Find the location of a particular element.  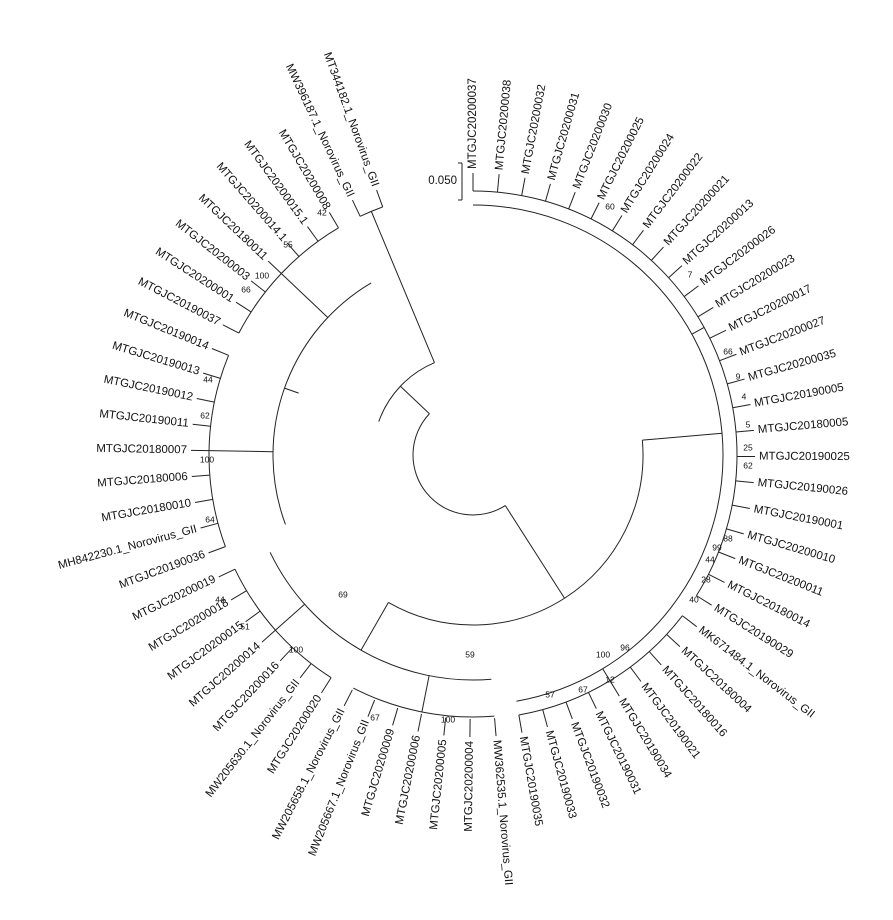

leaf-label: MTGJC20200010 is located at coordinates (791, 547).